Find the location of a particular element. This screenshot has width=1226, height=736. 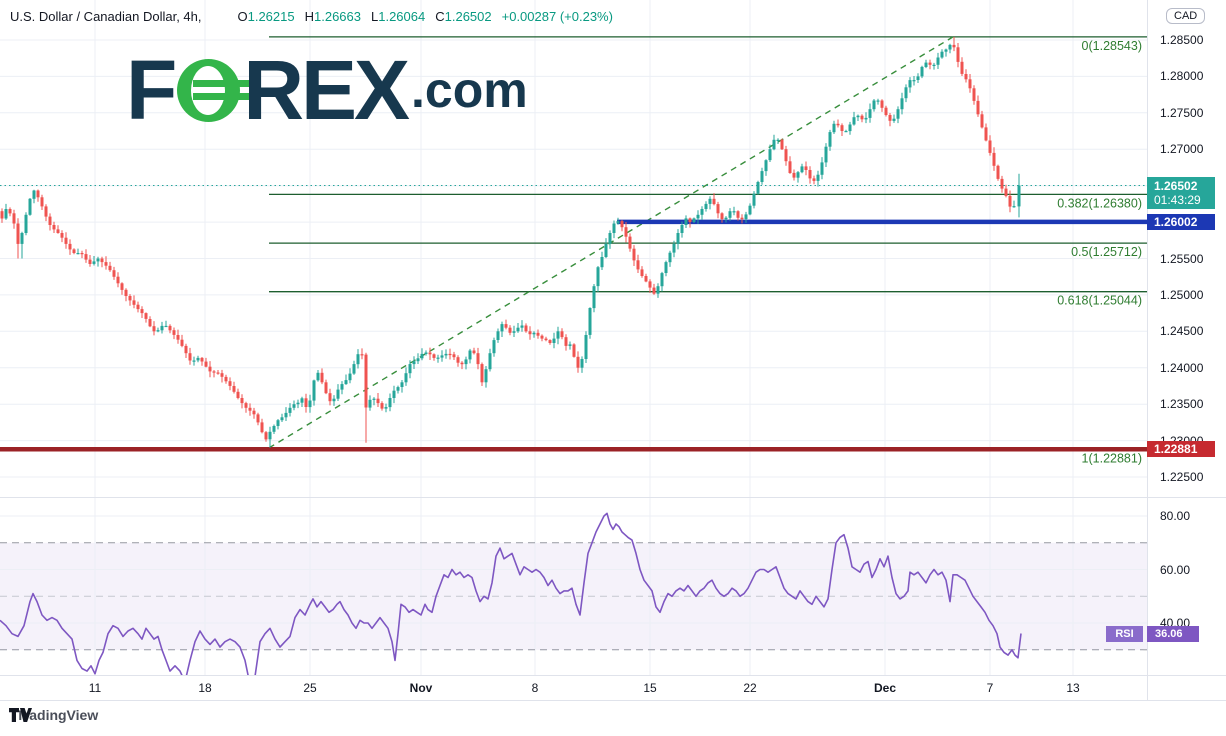

tradingview-attribution: TradingView is located at coordinates (53, 715).